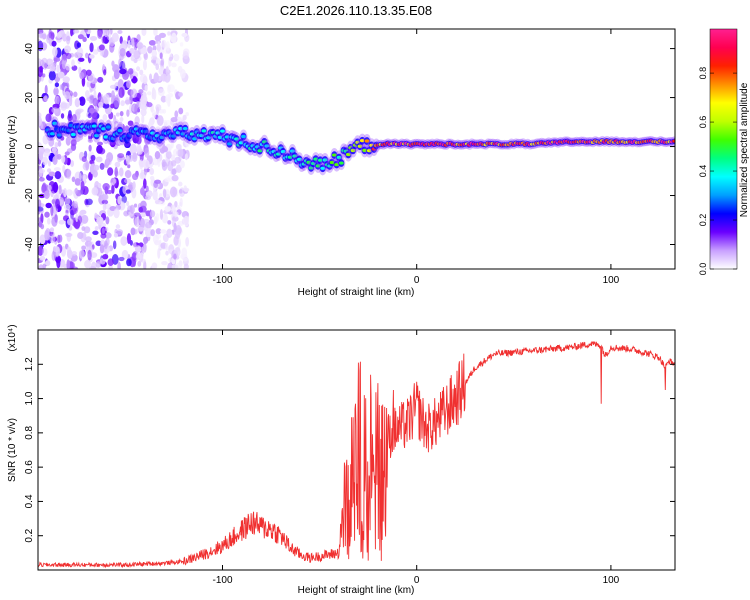 The width and height of the screenshot is (750, 600). I want to click on colorbar-tick-label: 0.0, so click(703, 269).